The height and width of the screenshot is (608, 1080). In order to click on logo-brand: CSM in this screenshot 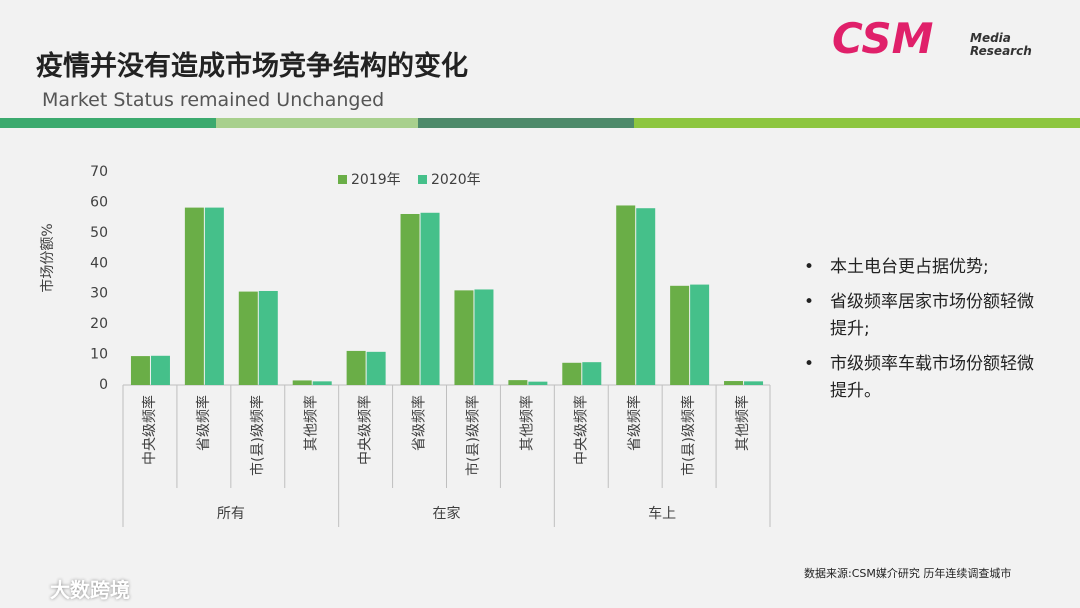, I will do `click(883, 38)`.